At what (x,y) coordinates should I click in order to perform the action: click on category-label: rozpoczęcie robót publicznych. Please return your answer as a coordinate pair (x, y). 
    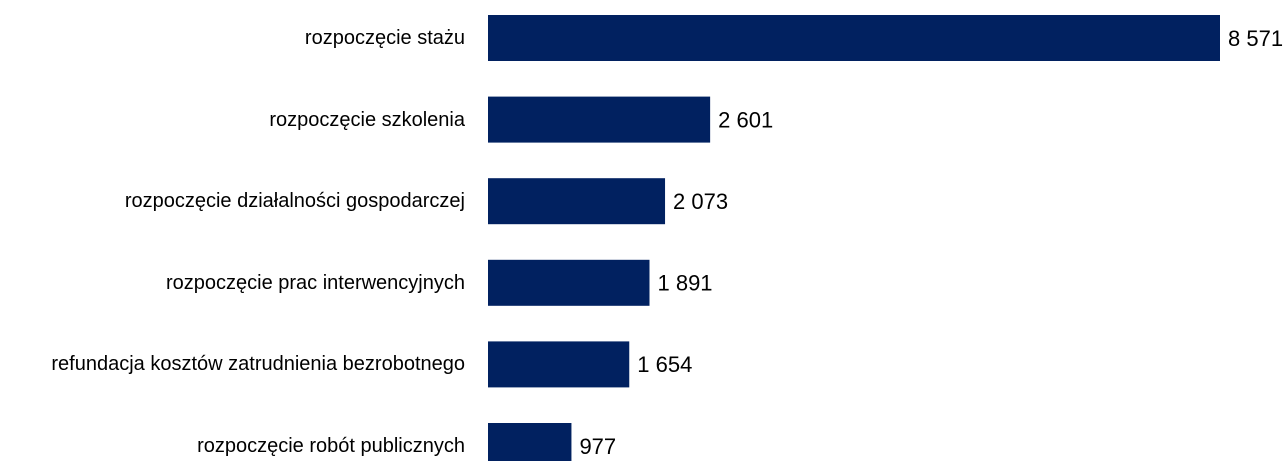
    Looking at the image, I should click on (331, 446).